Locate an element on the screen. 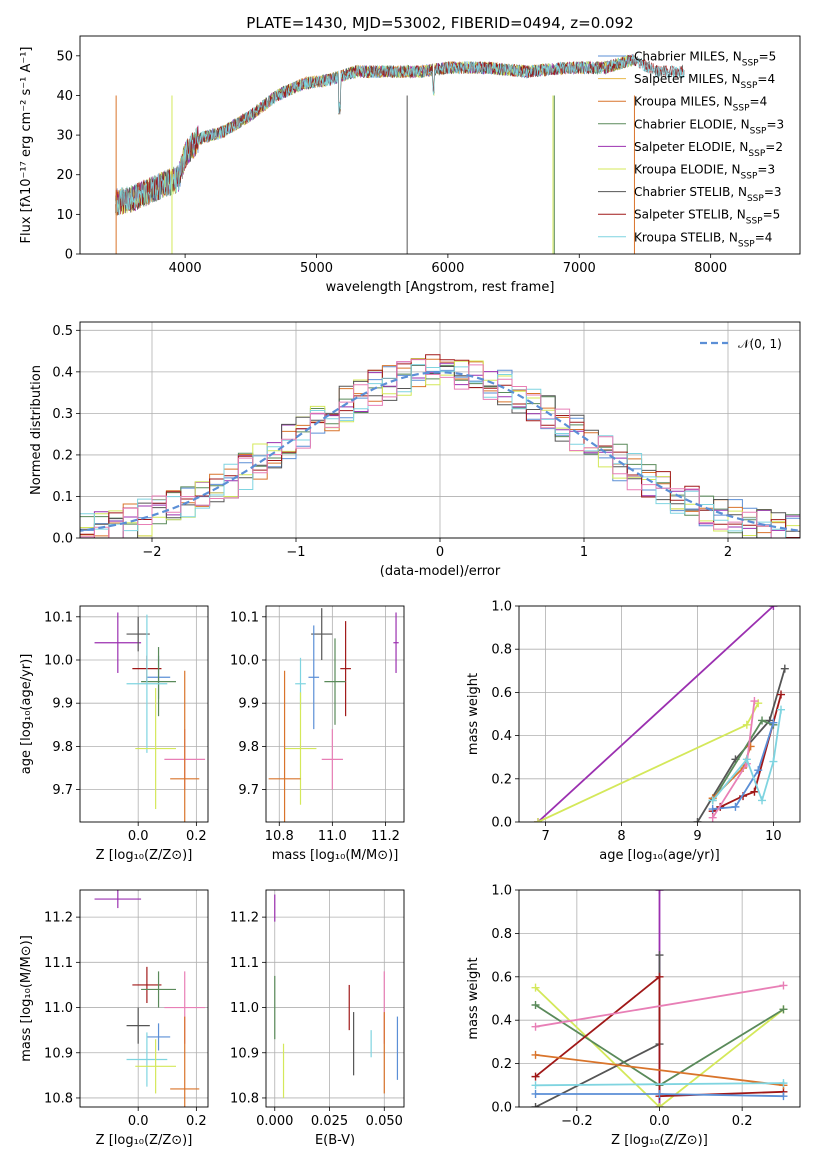 The height and width of the screenshot is (1170, 819). massweight_vs_Z-ytick-label: 0.0 is located at coordinates (501, 1108).